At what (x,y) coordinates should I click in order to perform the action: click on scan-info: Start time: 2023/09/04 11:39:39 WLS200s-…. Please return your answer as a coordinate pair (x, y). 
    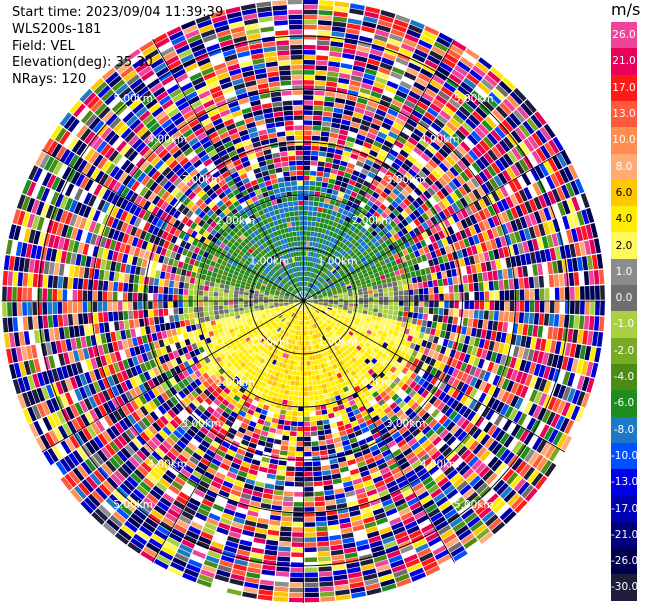
    Looking at the image, I should click on (117, 47).